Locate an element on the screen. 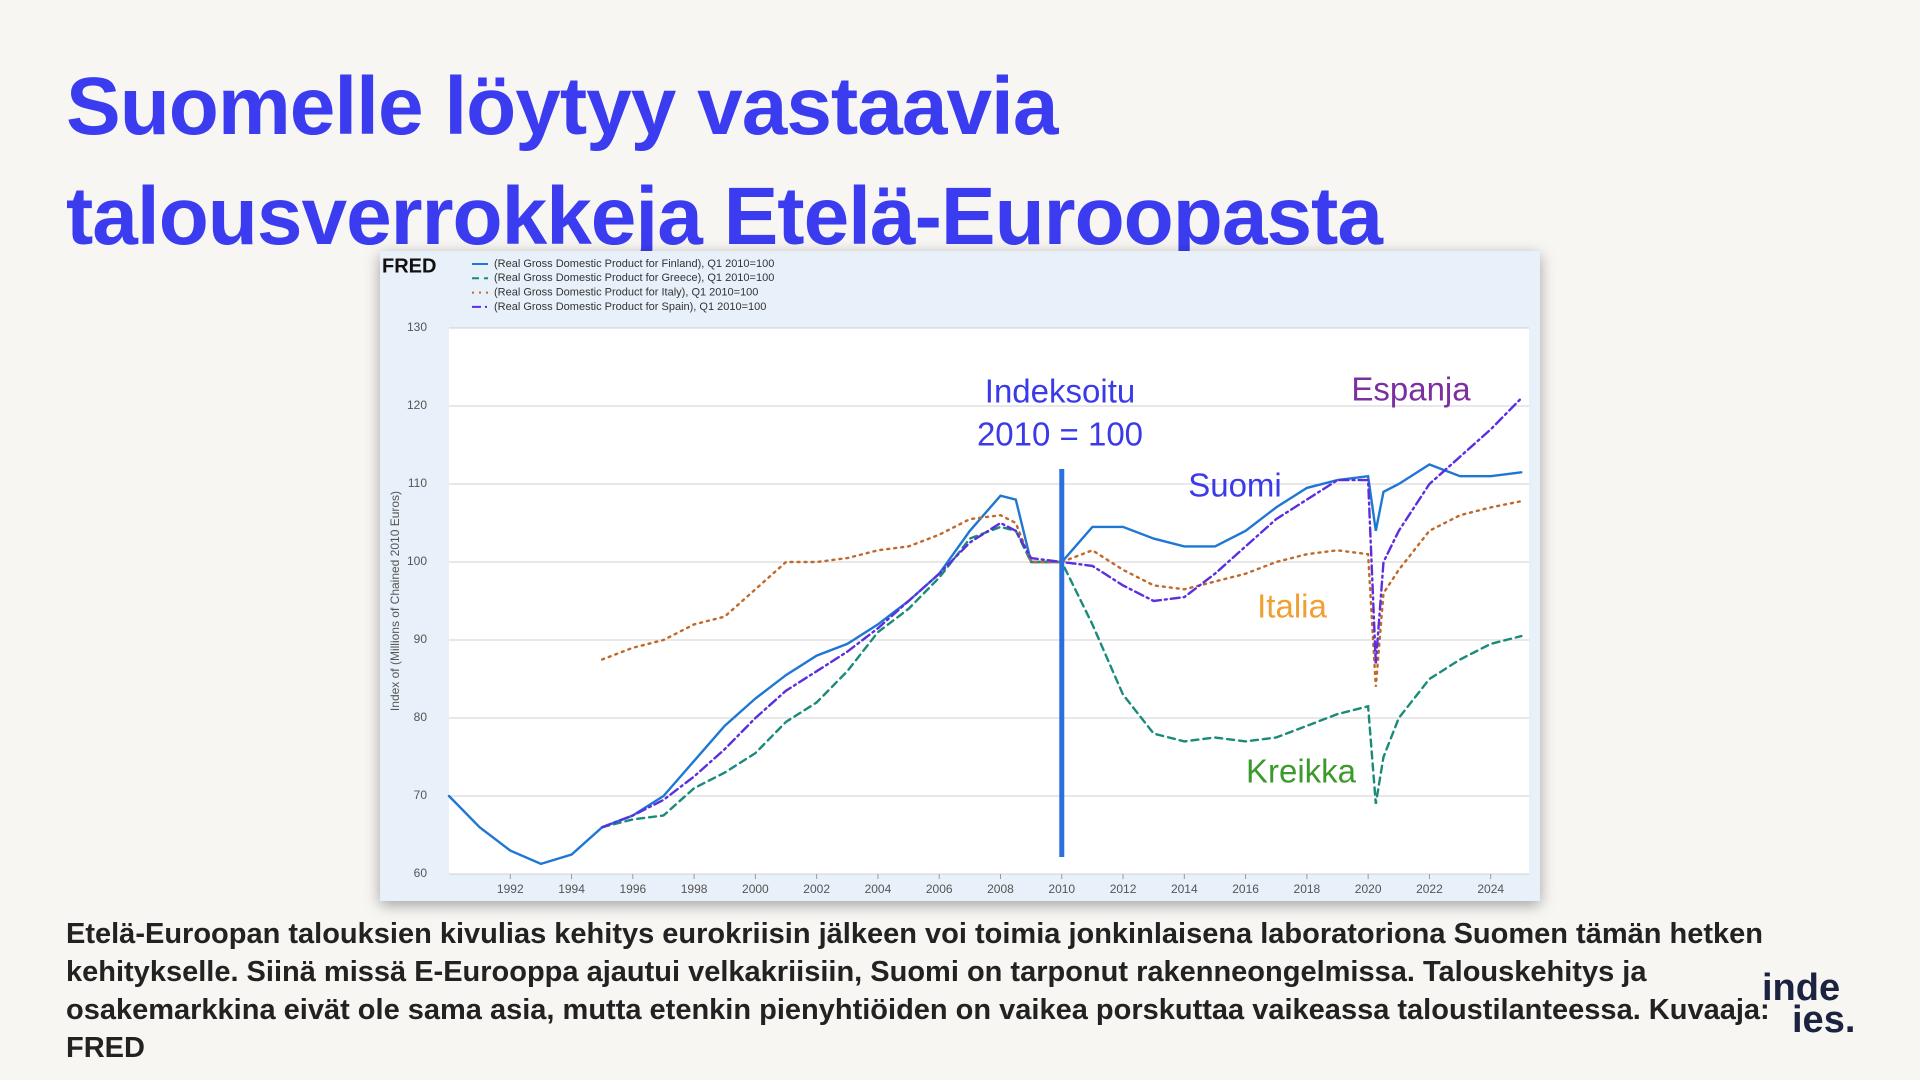 The image size is (1920, 1080). x-tick-label: 2020 is located at coordinates (1368, 889).